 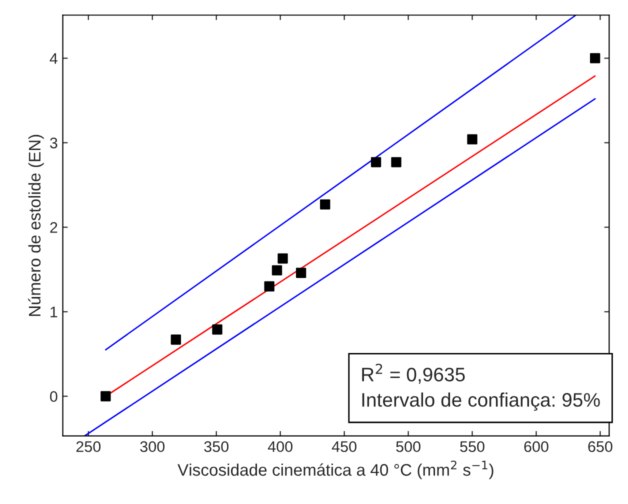 What do you see at coordinates (472, 446) in the screenshot?
I see `x-tick-label: 550` at bounding box center [472, 446].